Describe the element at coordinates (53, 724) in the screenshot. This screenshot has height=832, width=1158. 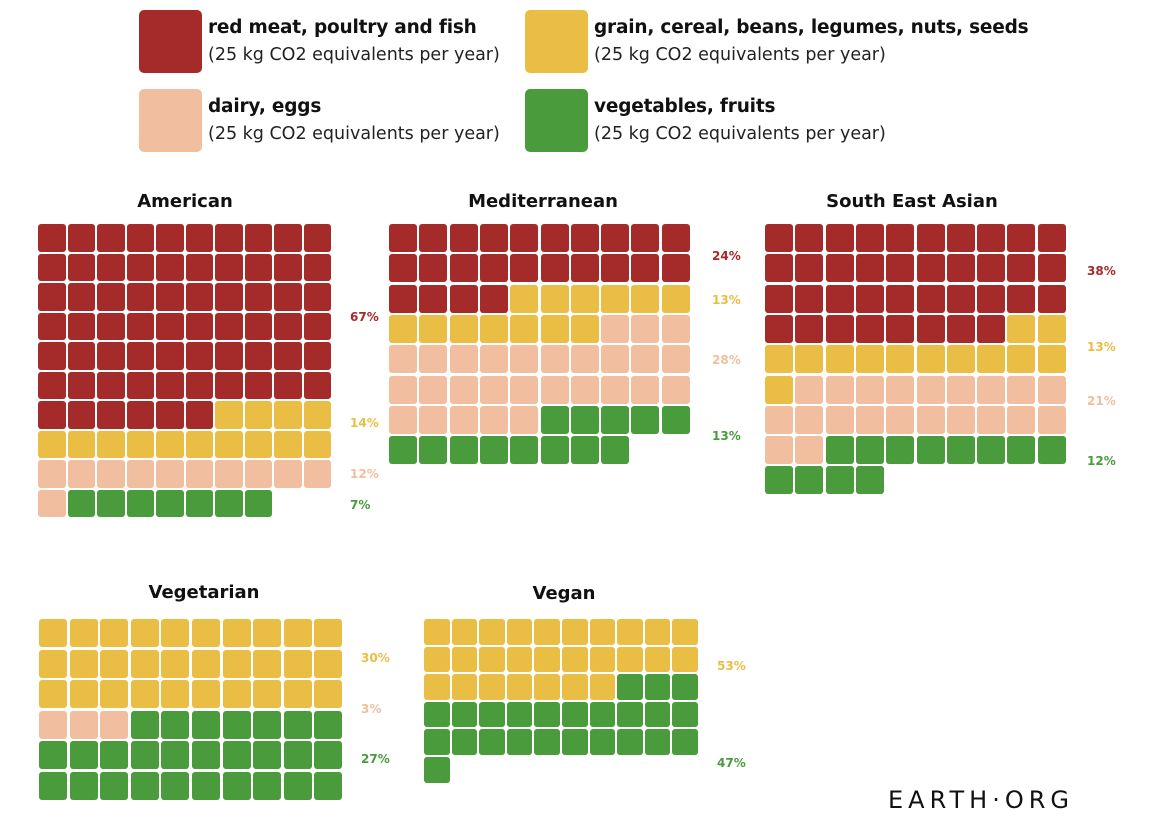
I see `waffle-cell-vegetarian-dairy` at that location.